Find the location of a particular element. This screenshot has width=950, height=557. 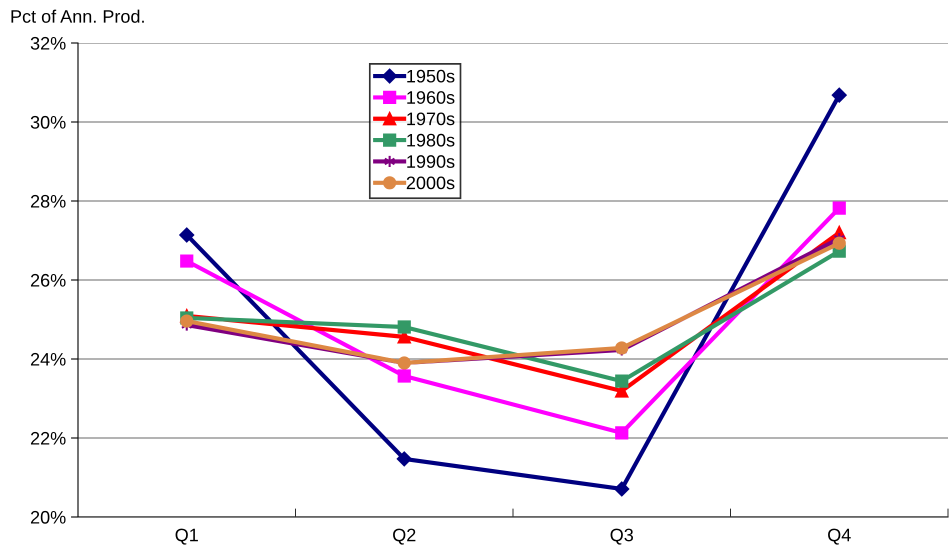

x-tick-label: Q3 is located at coordinates (621, 536).